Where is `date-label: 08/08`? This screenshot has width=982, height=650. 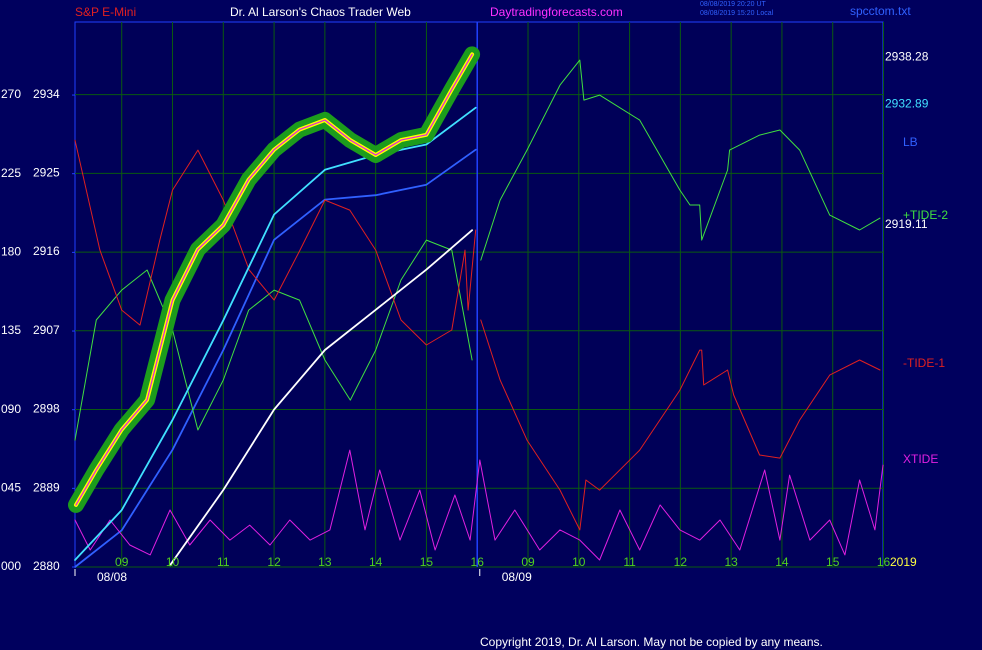 date-label: 08/08 is located at coordinates (112, 577).